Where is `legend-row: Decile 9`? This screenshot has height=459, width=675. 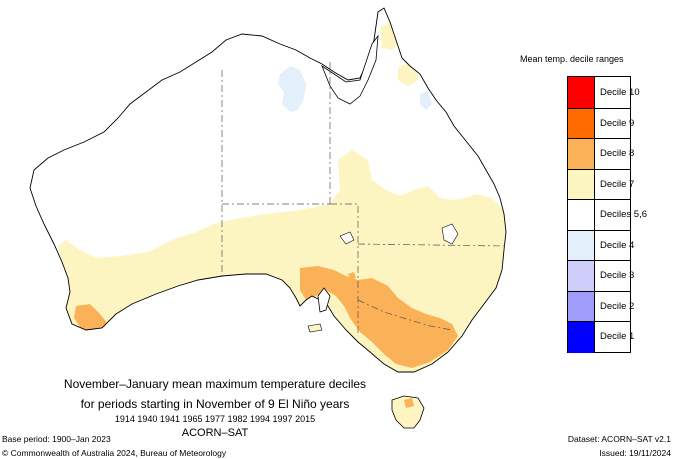
legend-row: Decile 9 is located at coordinates (601, 123).